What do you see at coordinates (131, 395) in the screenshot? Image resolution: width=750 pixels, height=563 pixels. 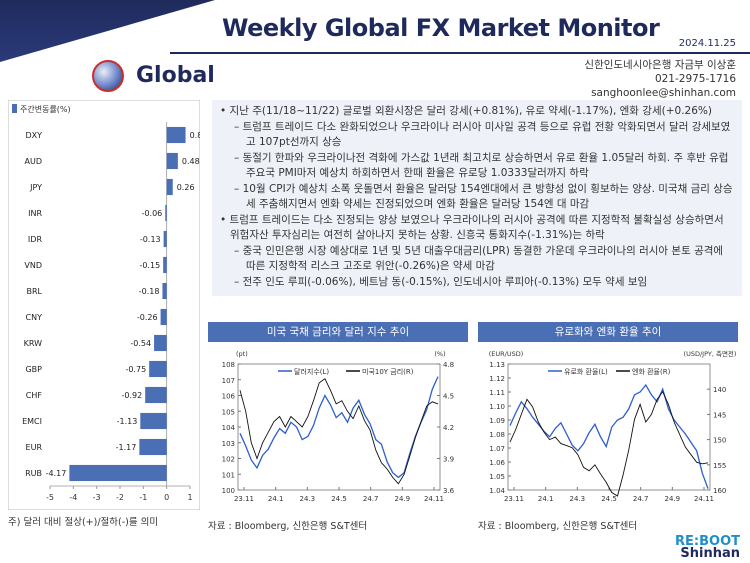 I see `data-label: -0.92` at bounding box center [131, 395].